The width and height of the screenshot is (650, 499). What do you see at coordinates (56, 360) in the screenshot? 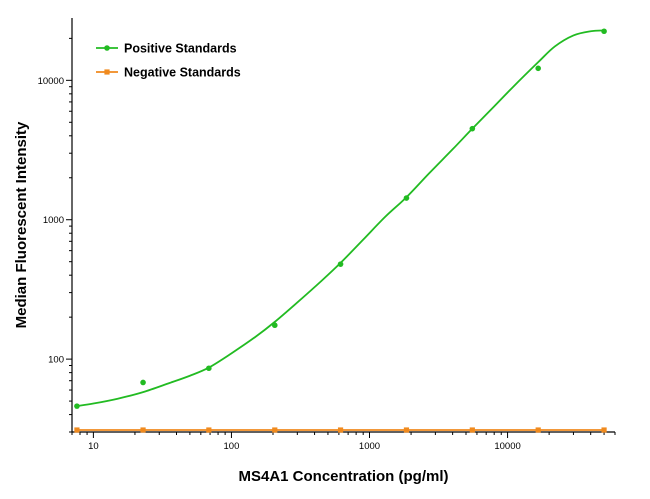
I see `y-tick-label: 100` at bounding box center [56, 360].